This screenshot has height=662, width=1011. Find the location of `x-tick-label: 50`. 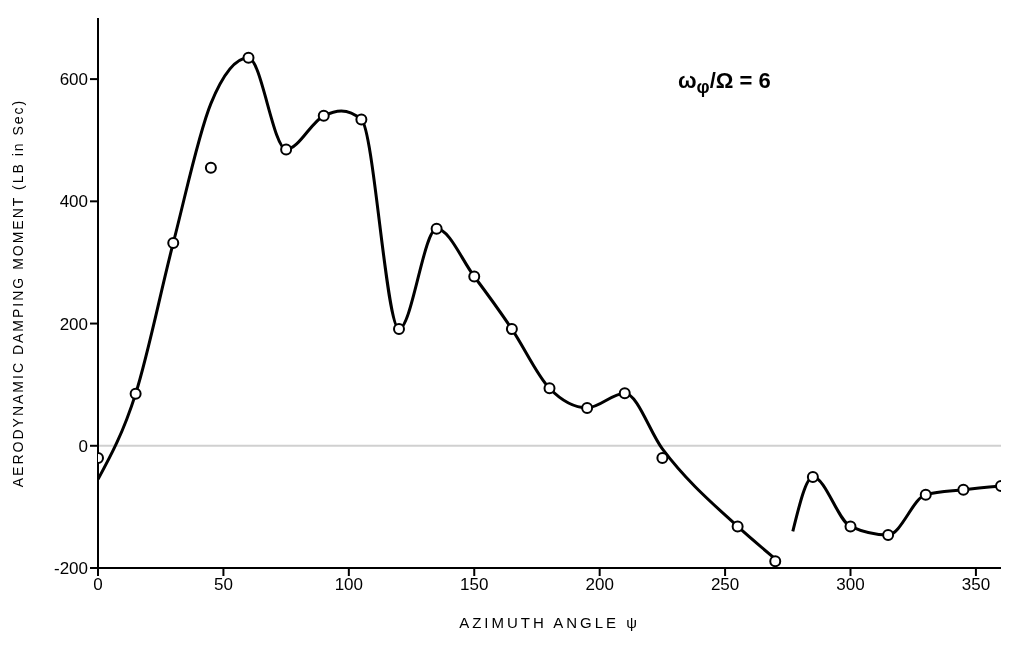

x-tick-label: 50 is located at coordinates (223, 585).